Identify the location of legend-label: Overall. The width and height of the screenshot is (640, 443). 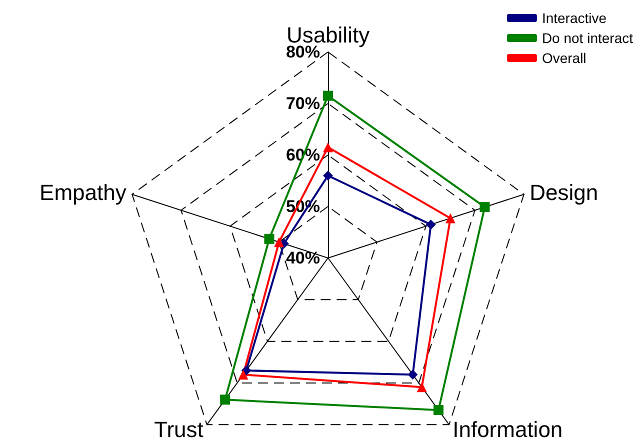
(564, 58).